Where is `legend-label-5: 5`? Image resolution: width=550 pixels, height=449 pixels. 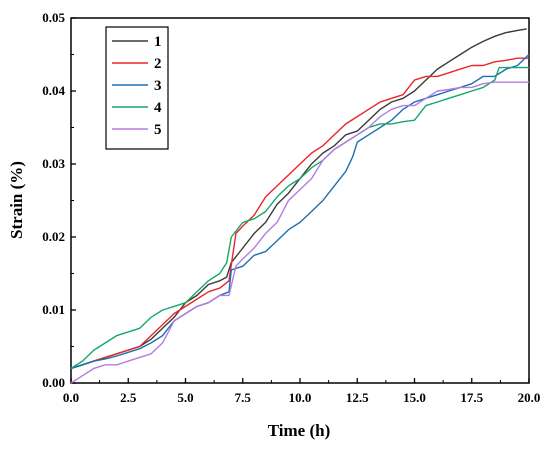
legend-label-5: 5 is located at coordinates (158, 130).